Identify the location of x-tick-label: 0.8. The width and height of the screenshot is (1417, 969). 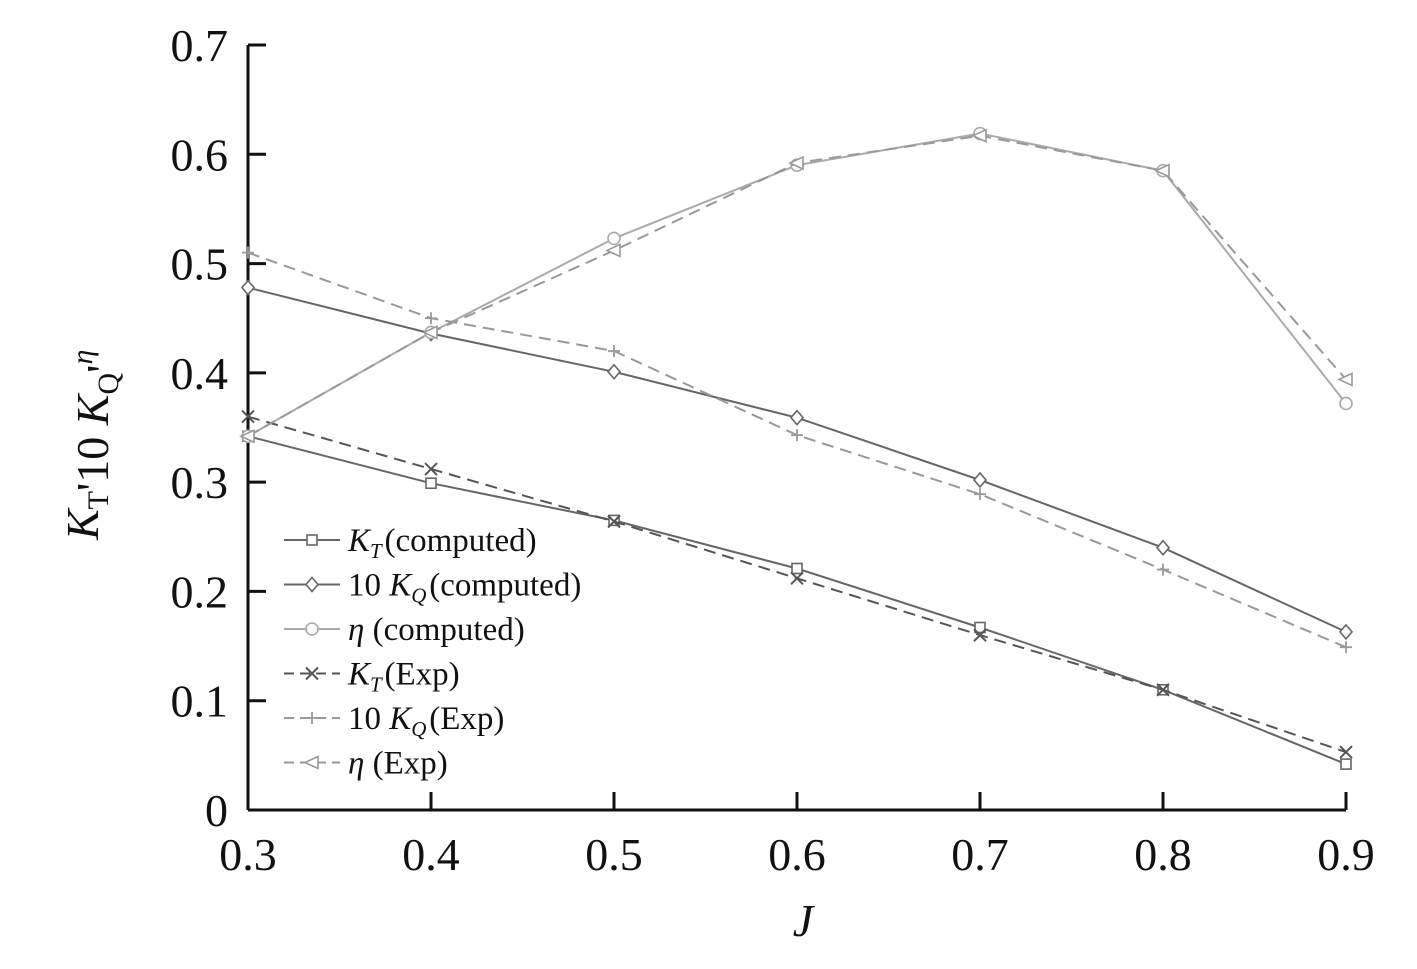
(1163, 854).